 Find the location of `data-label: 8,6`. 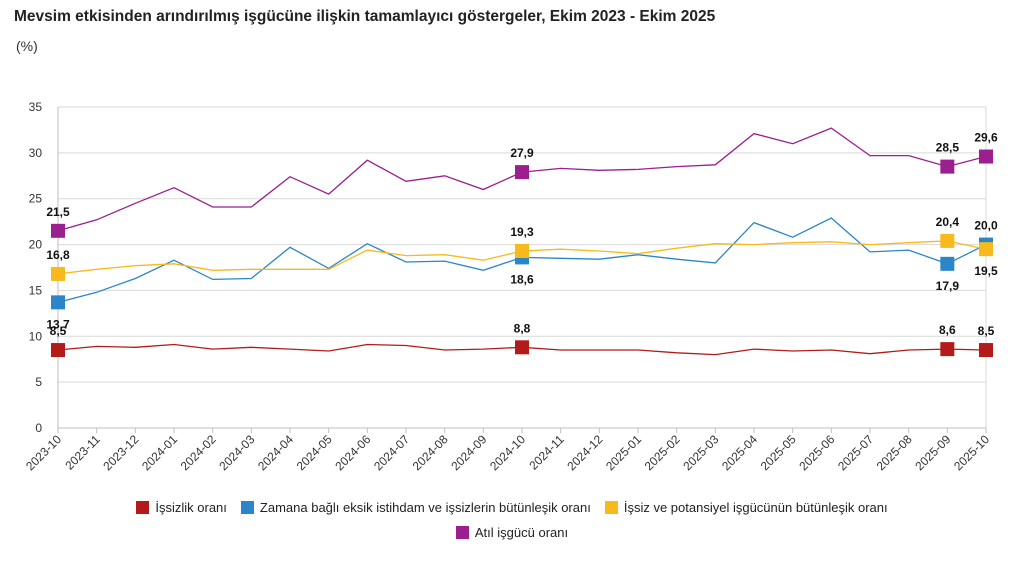

data-label: 8,6 is located at coordinates (947, 330).